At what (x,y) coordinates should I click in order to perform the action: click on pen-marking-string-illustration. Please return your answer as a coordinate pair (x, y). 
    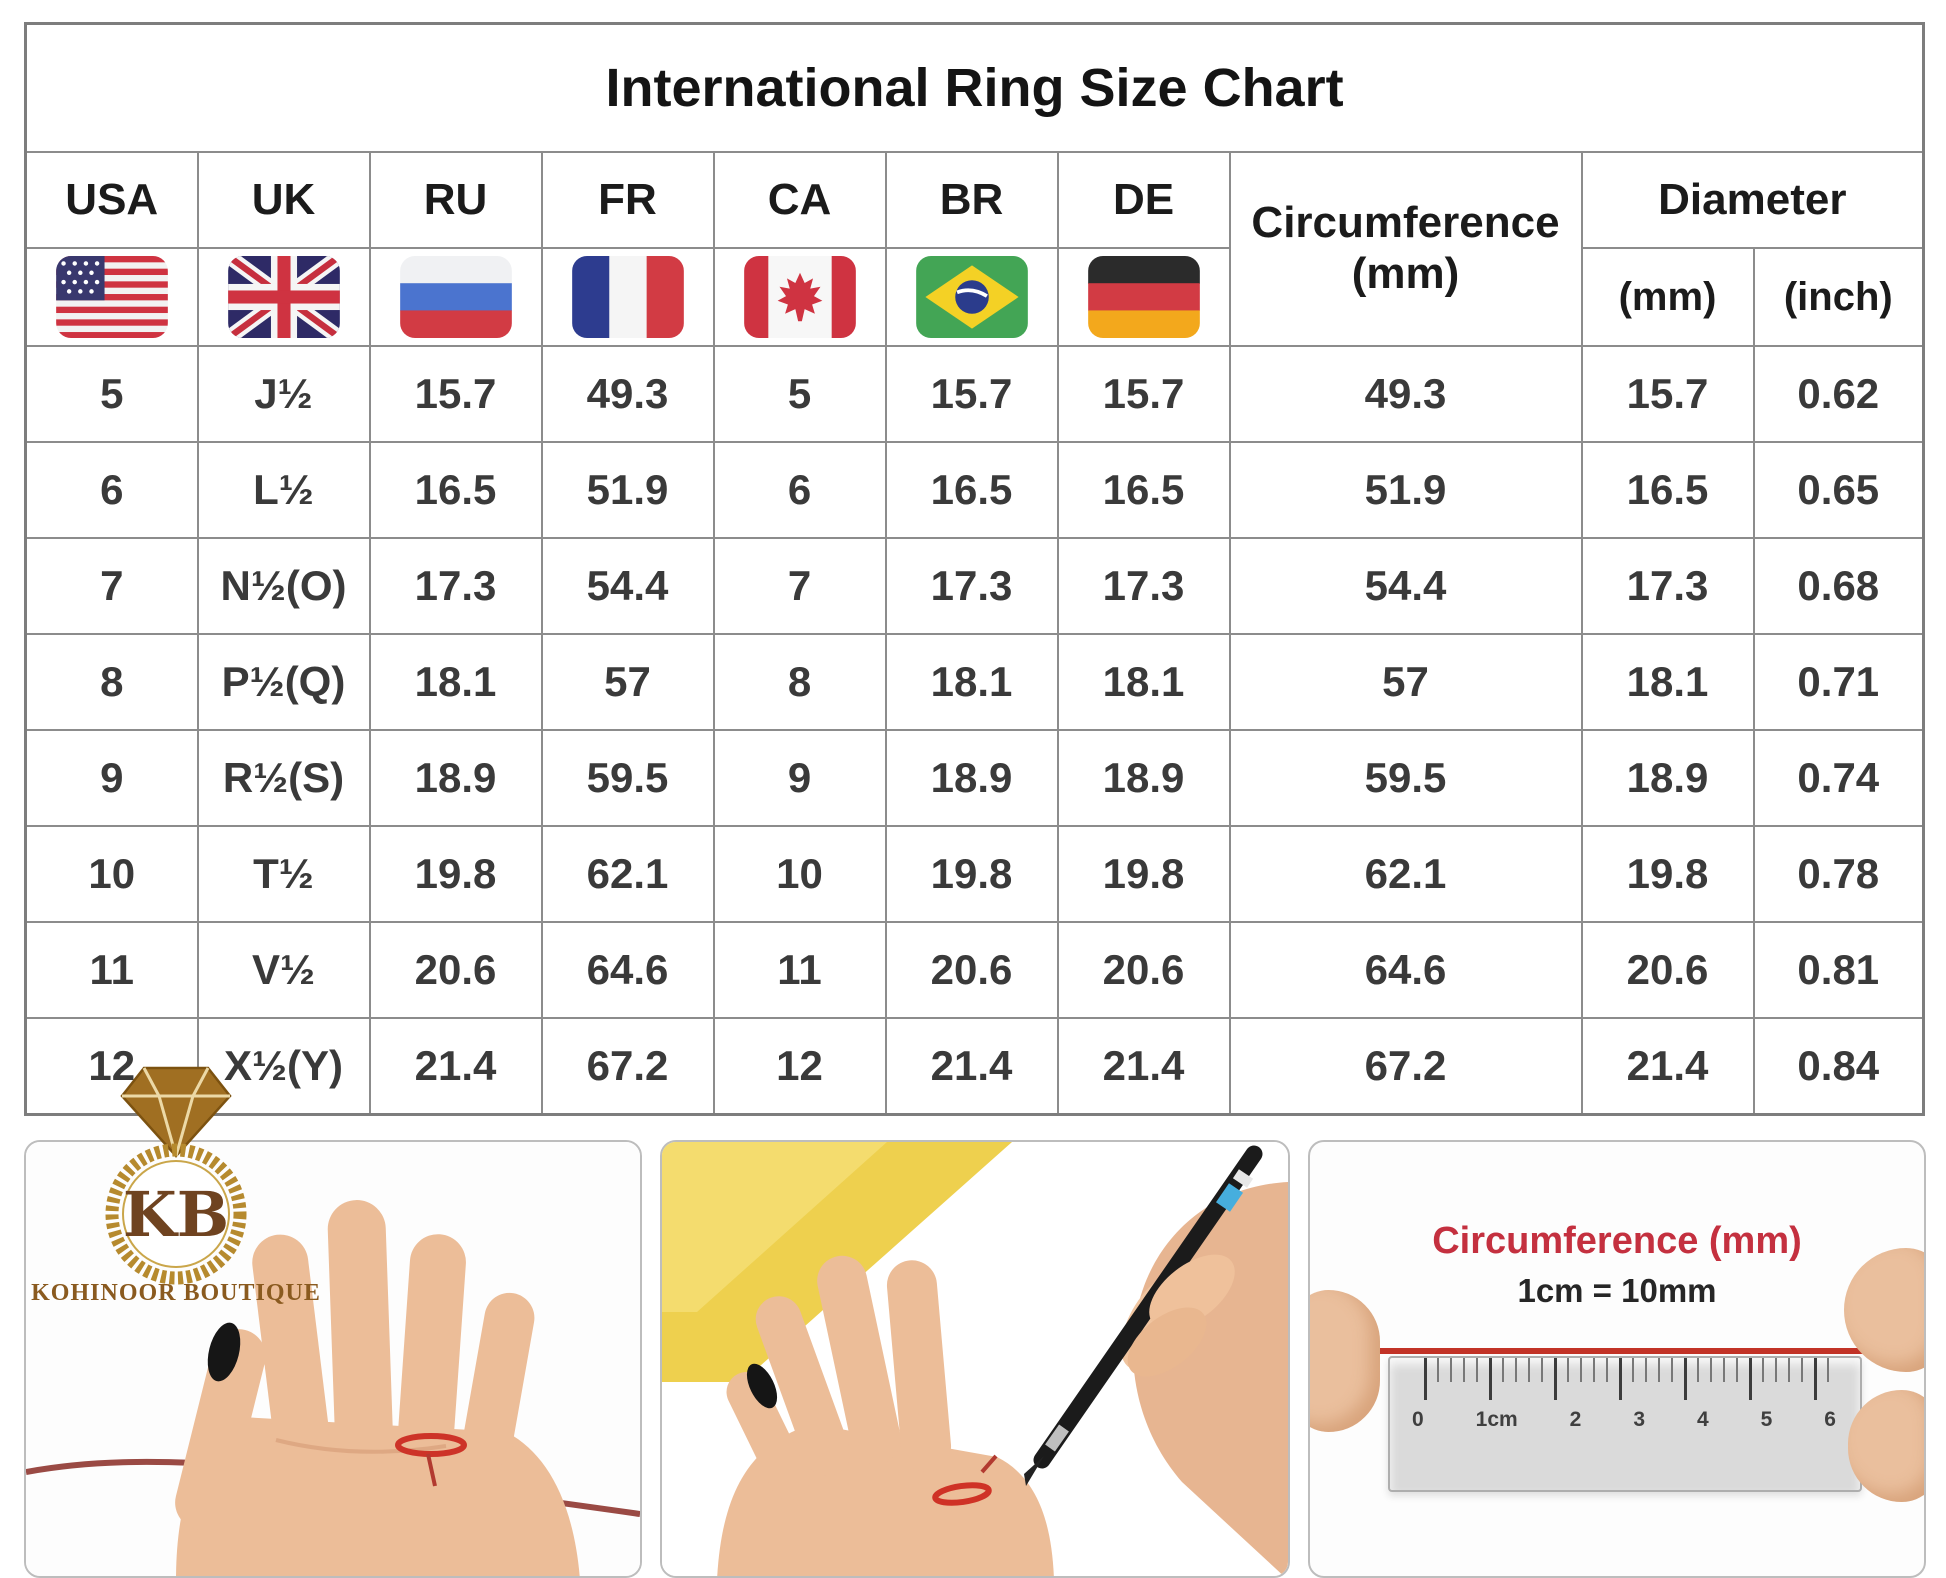
    Looking at the image, I should click on (975, 1359).